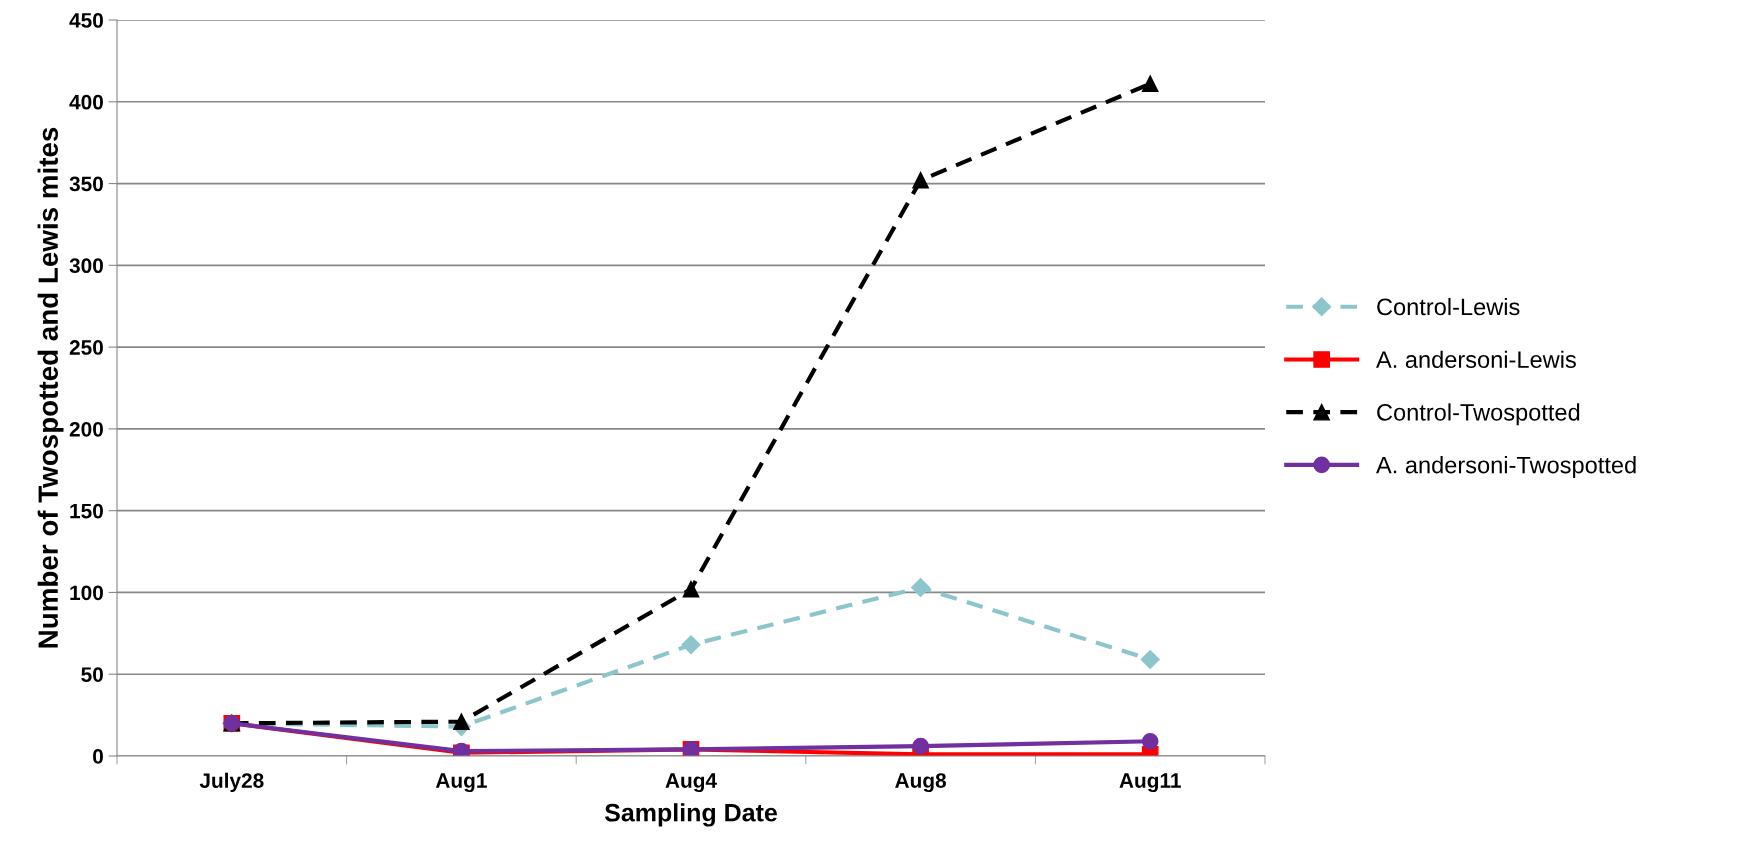  I want to click on x-tick-label: Aug8, so click(920, 783).